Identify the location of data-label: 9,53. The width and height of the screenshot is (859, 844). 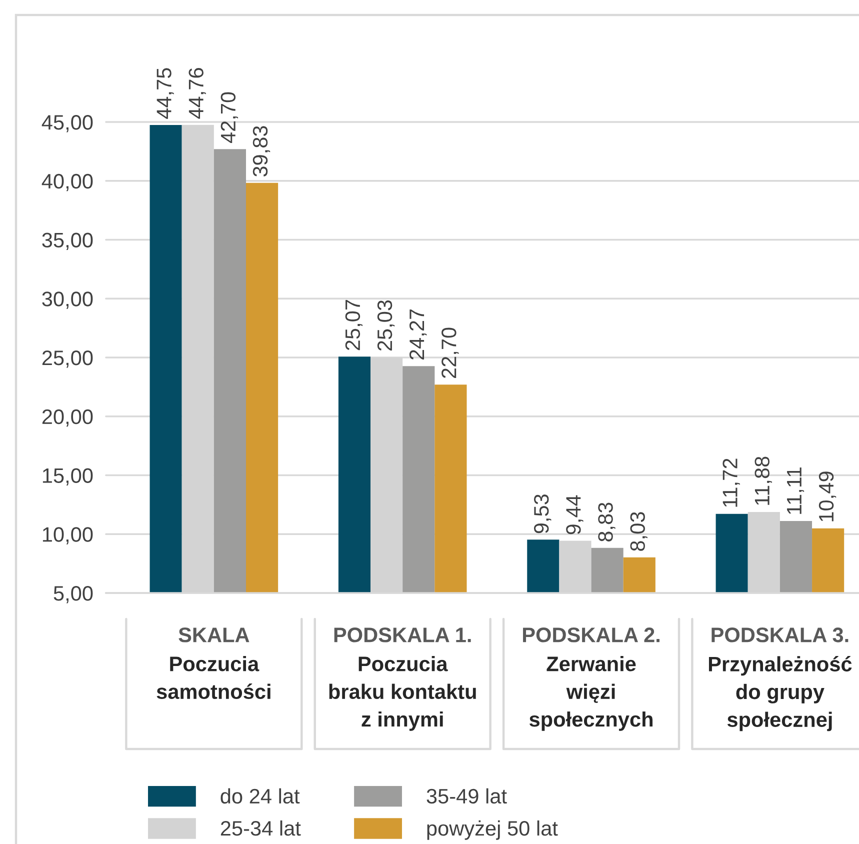
(543, 514).